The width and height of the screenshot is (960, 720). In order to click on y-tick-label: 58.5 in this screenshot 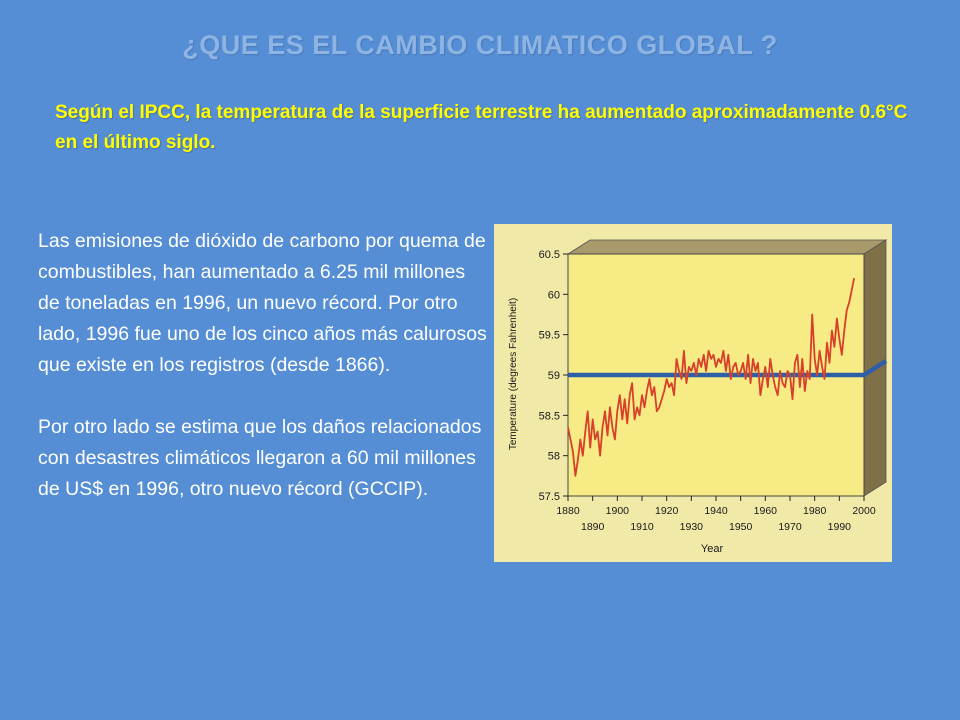, I will do `click(549, 416)`.